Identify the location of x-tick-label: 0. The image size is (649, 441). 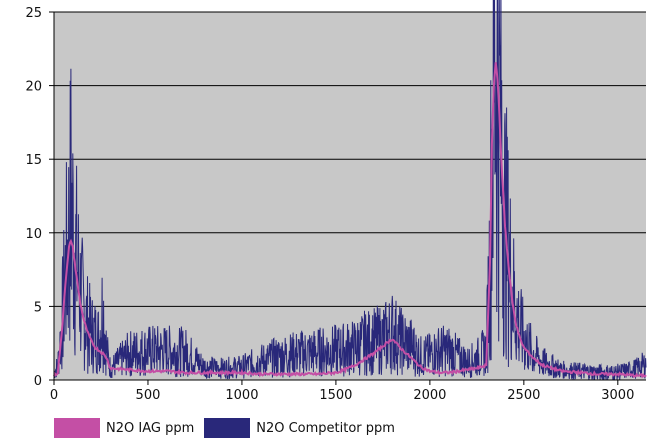
(54, 395).